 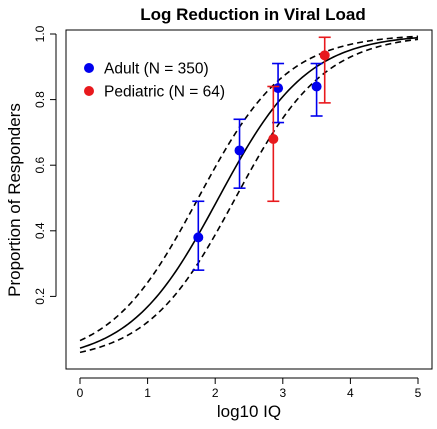 What do you see at coordinates (418, 393) in the screenshot?
I see `x-tick-label: 5` at bounding box center [418, 393].